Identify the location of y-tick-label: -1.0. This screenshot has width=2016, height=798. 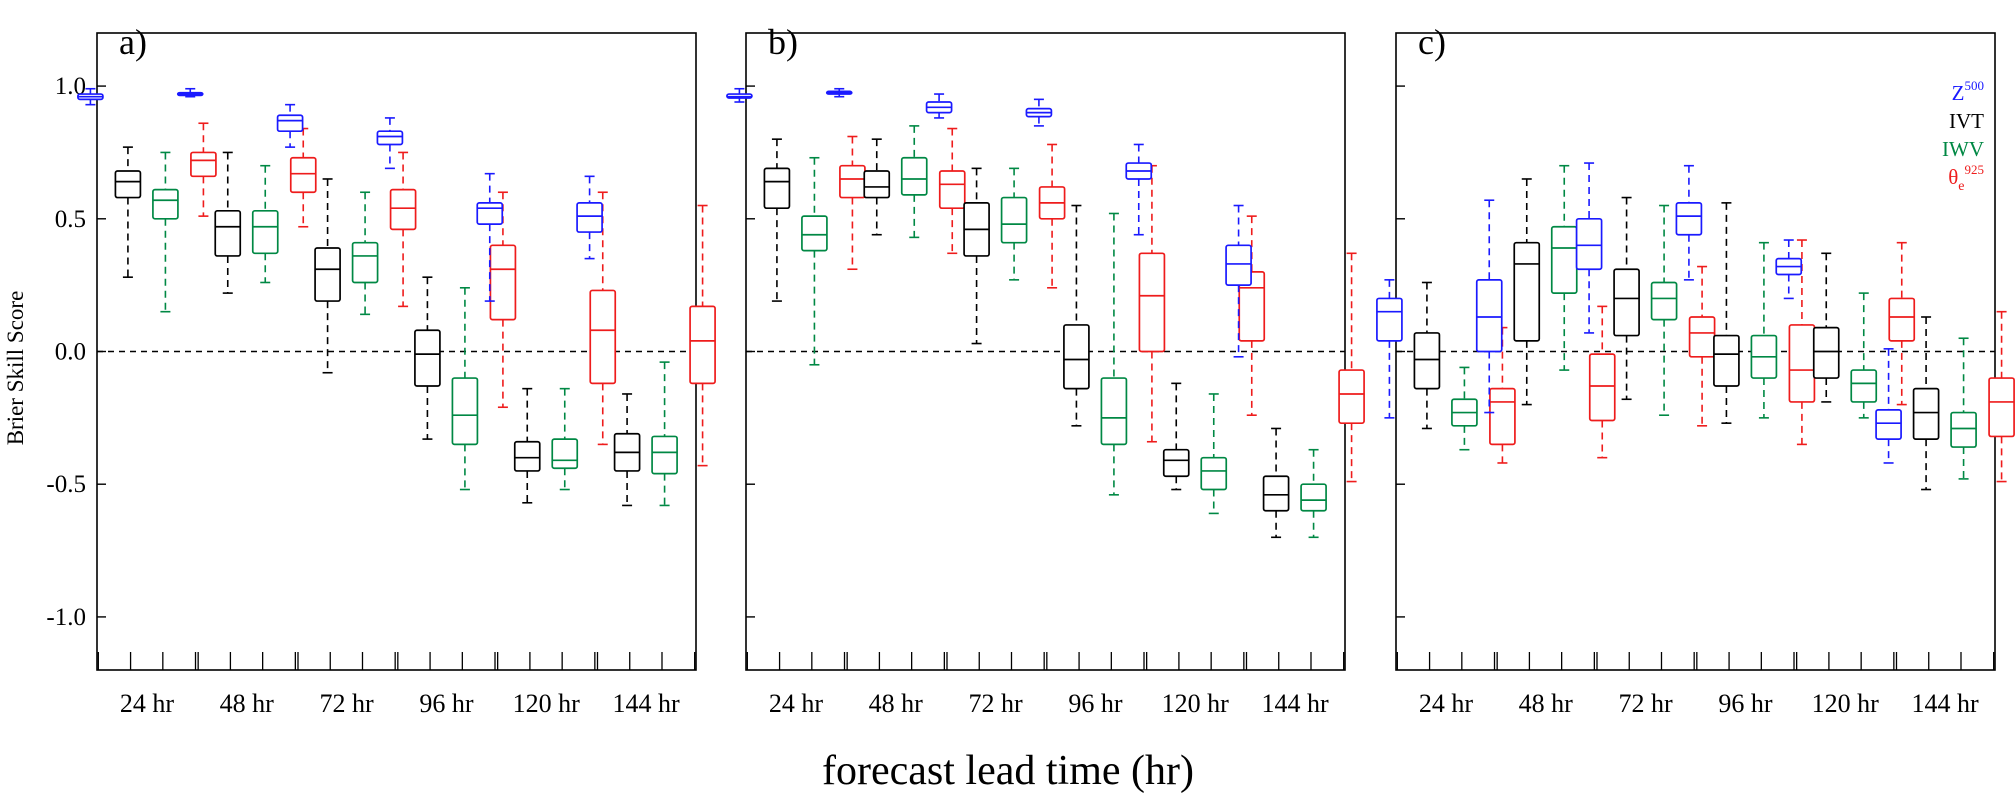
(66, 617).